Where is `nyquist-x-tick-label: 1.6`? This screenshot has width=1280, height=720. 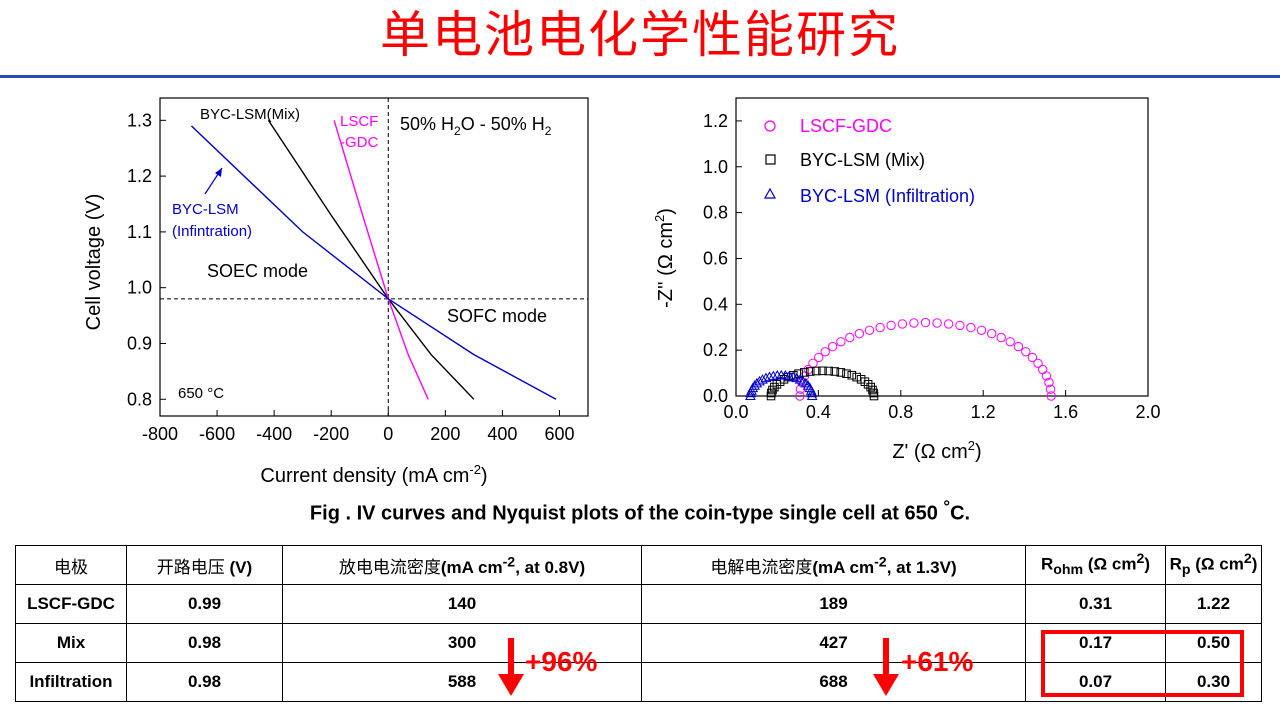 nyquist-x-tick-label: 1.6 is located at coordinates (1065, 412).